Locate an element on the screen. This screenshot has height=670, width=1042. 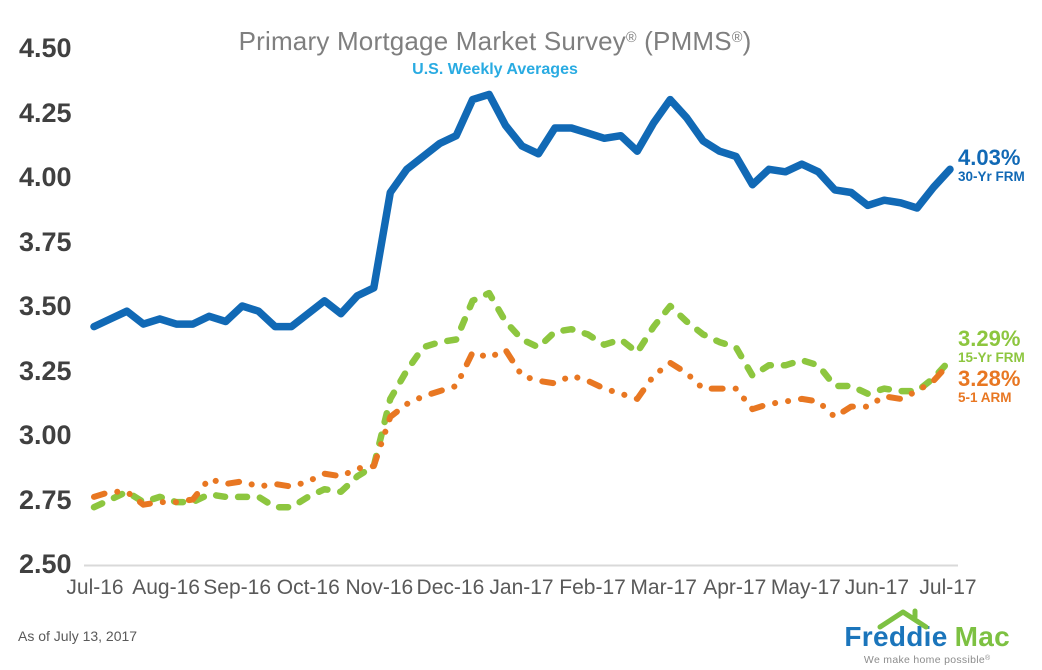
x-axis-label: Aug-16 is located at coordinates (166, 587).